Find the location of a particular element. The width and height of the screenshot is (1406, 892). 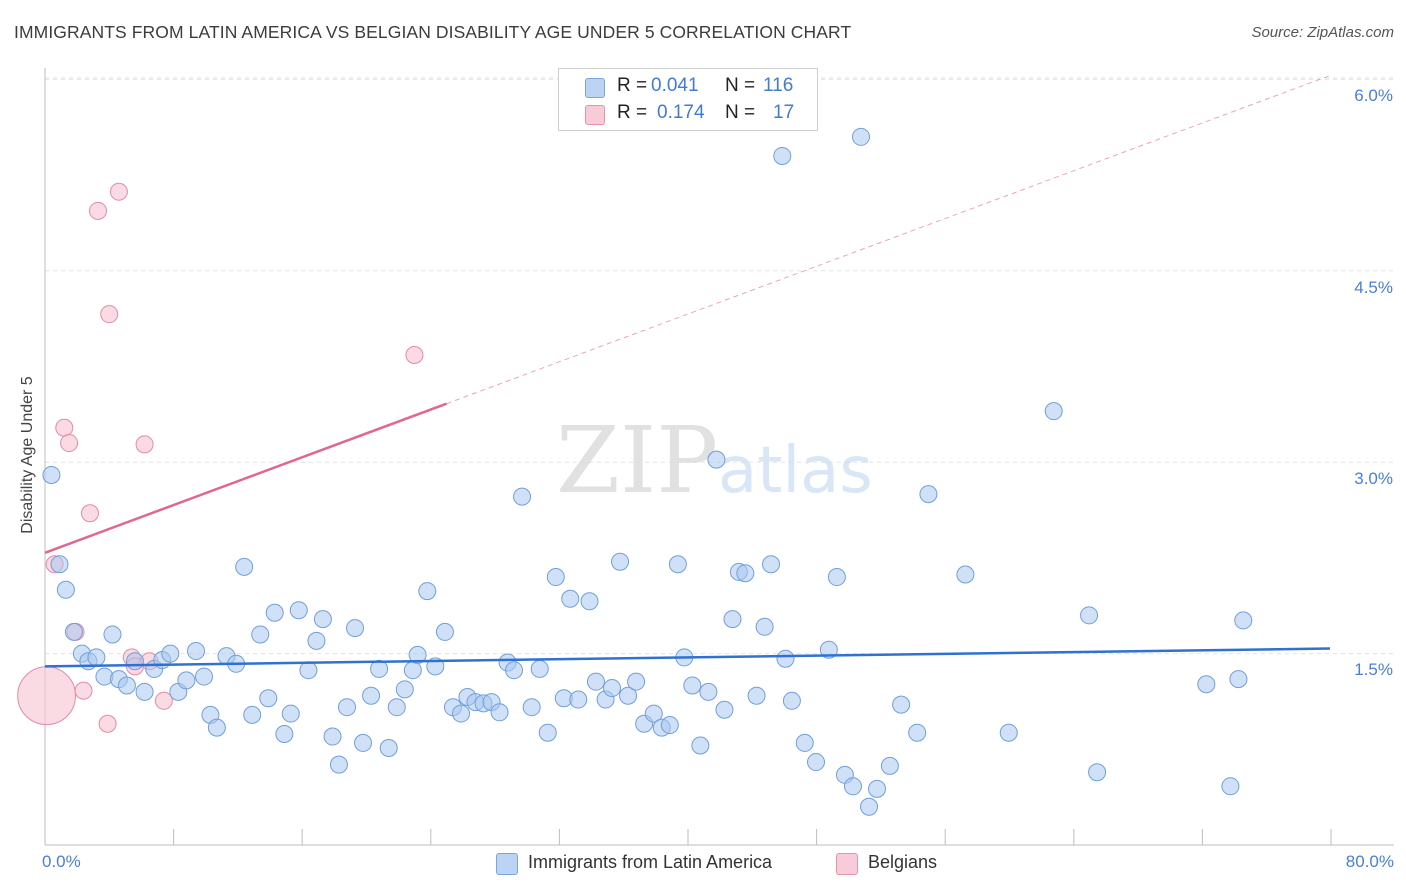

legend-swatch-latin-america is located at coordinates (595, 88).